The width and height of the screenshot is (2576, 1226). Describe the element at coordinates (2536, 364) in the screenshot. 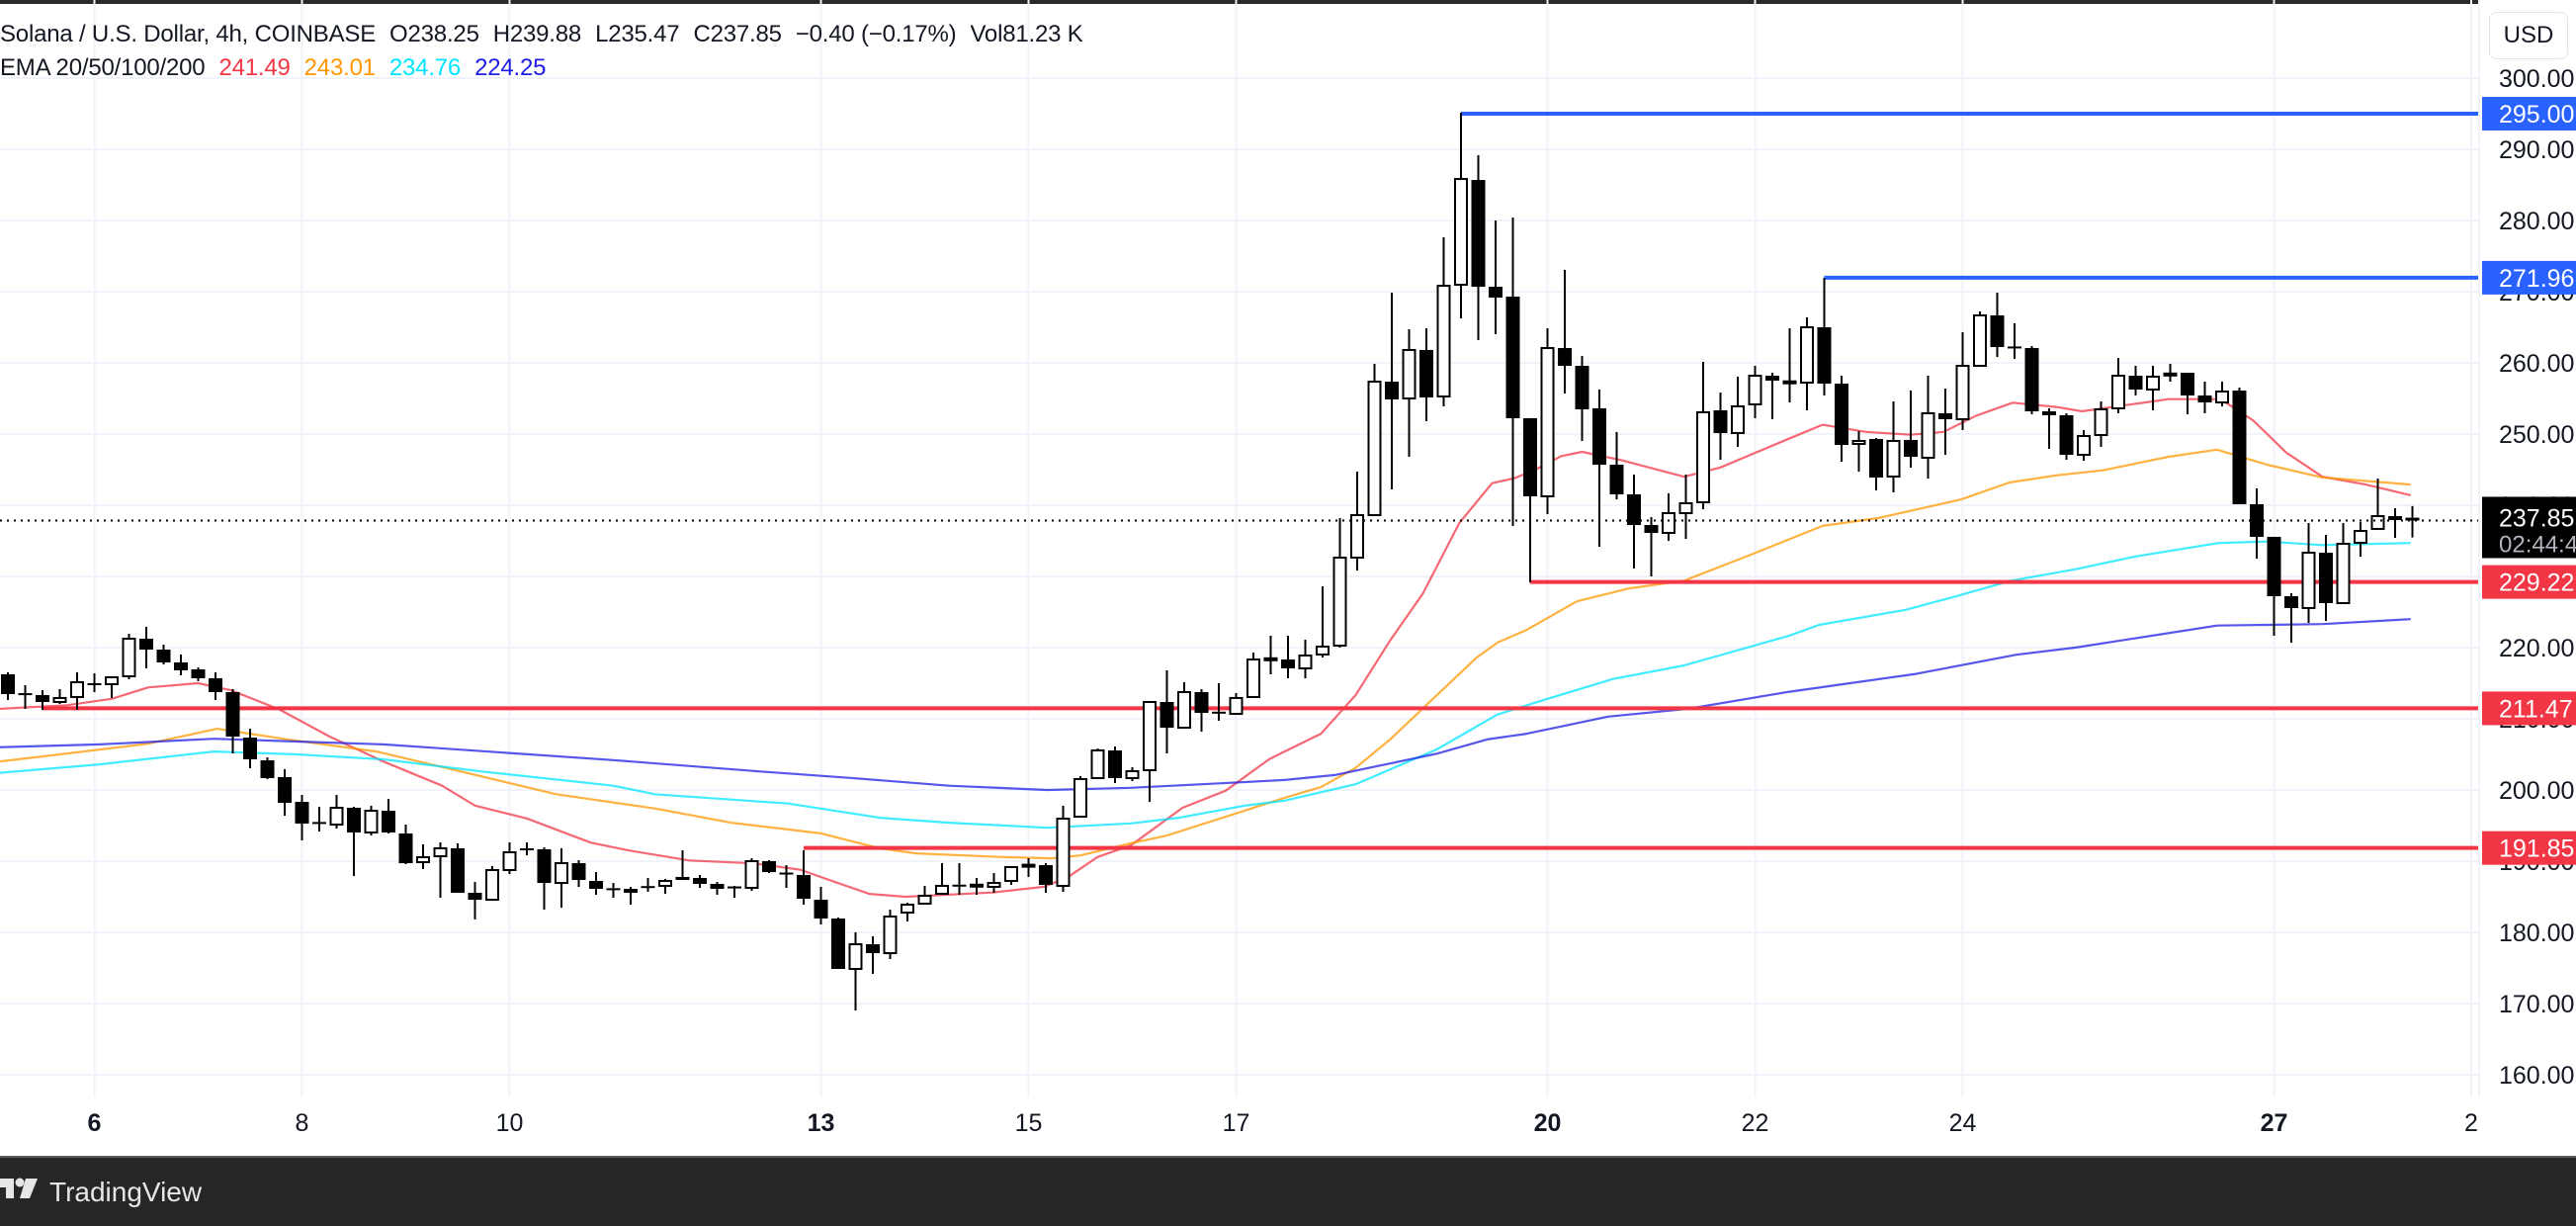

I see `price-tick-label: 260.00` at that location.